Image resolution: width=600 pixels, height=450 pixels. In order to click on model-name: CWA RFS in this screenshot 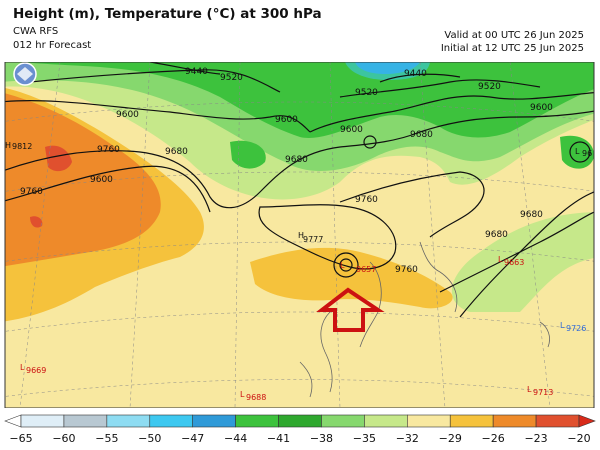, I will do `click(36, 31)`.